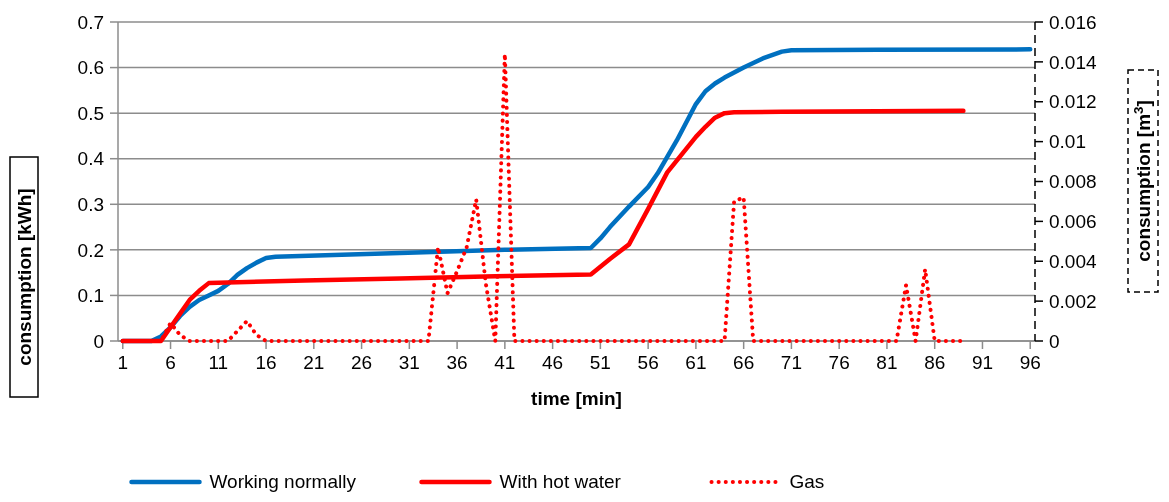 The image size is (1169, 502). Describe the element at coordinates (1073, 222) in the screenshot. I see `y2-tick-label: 0.006` at that location.